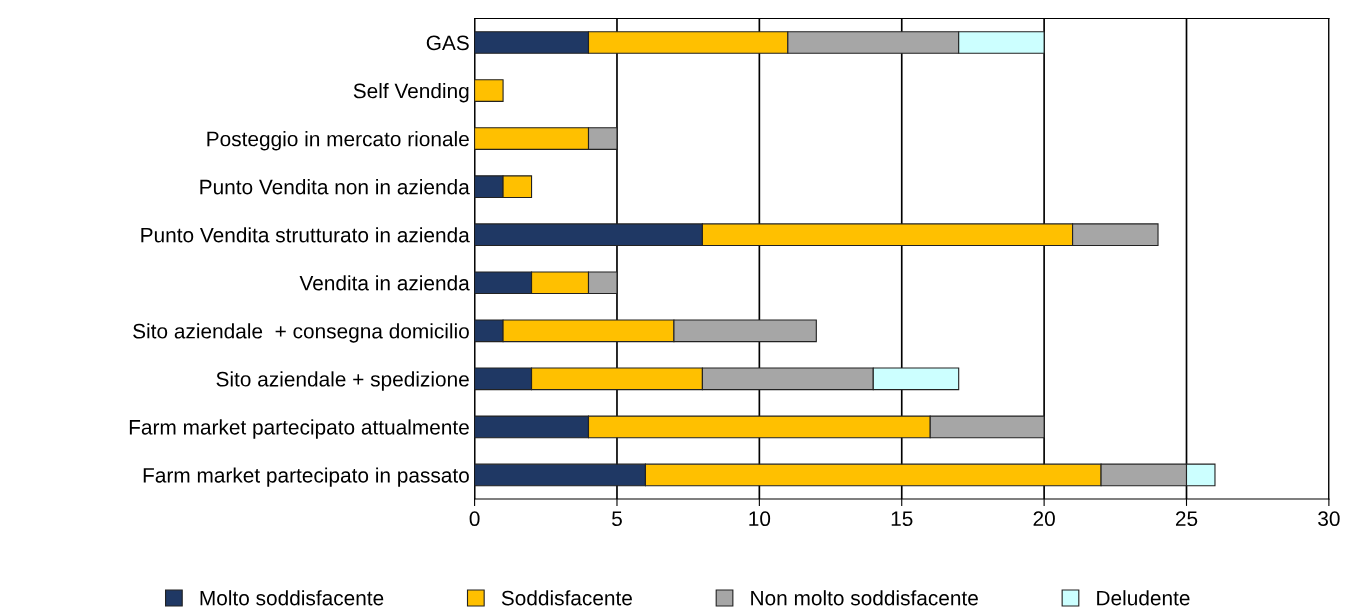 The image size is (1356, 616). I want to click on legend-label: Soddisfacente, so click(566, 598).